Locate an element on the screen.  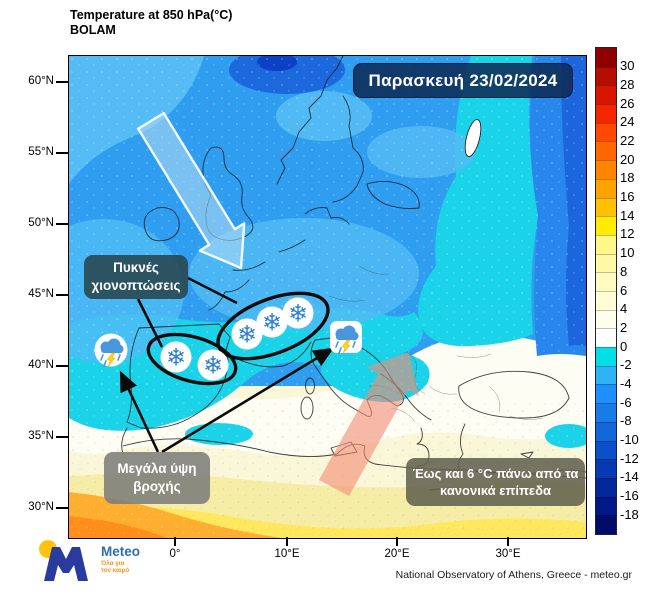
logo-brand: Meteo is located at coordinates (121, 551).